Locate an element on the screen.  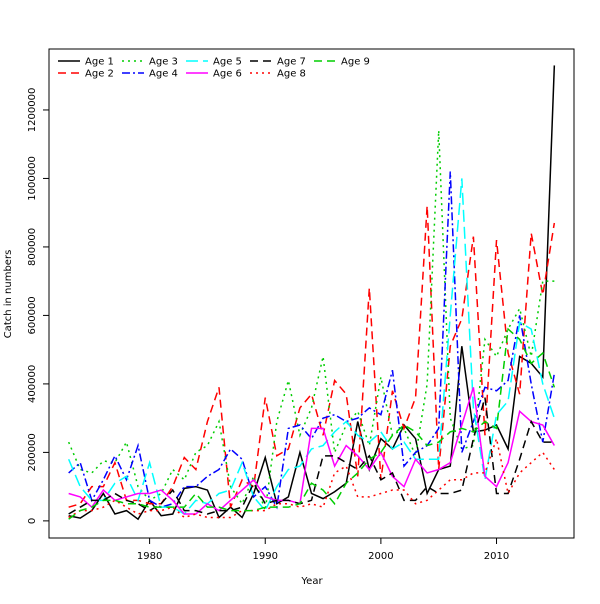
y-tick-label: 0 is located at coordinates (32, 521).